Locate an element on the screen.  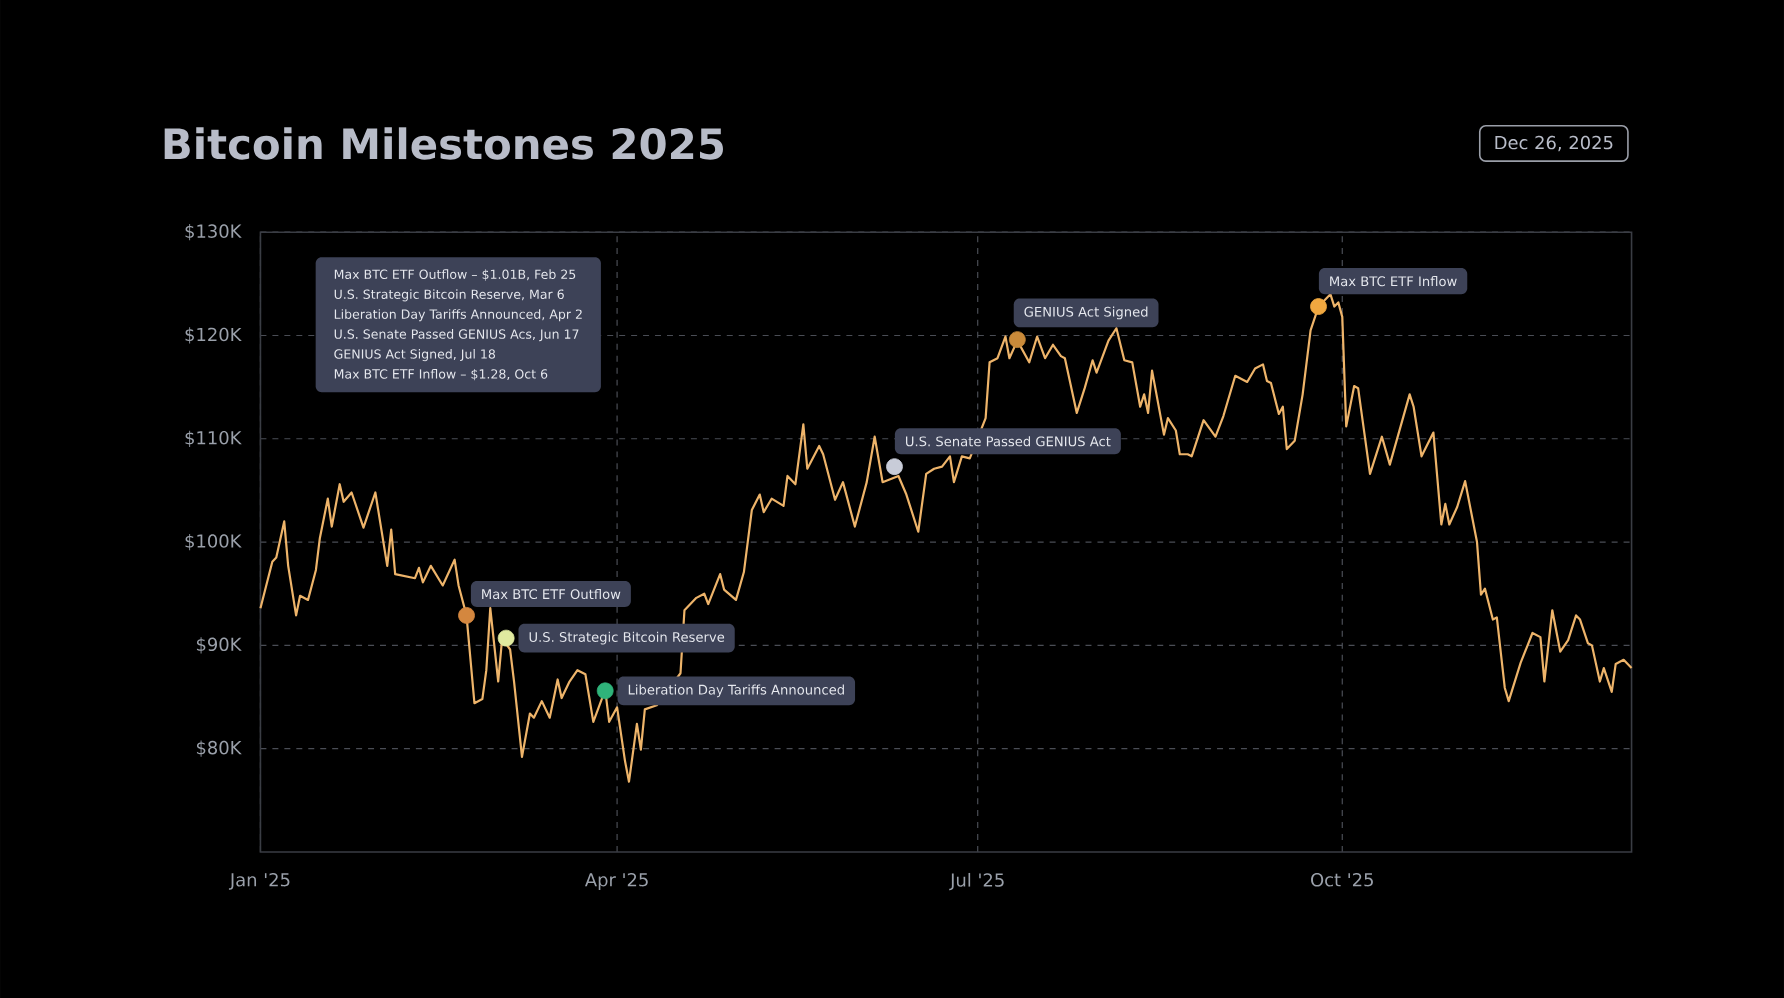
annotation: Max BTC ETF Outflow is located at coordinates (551, 593).